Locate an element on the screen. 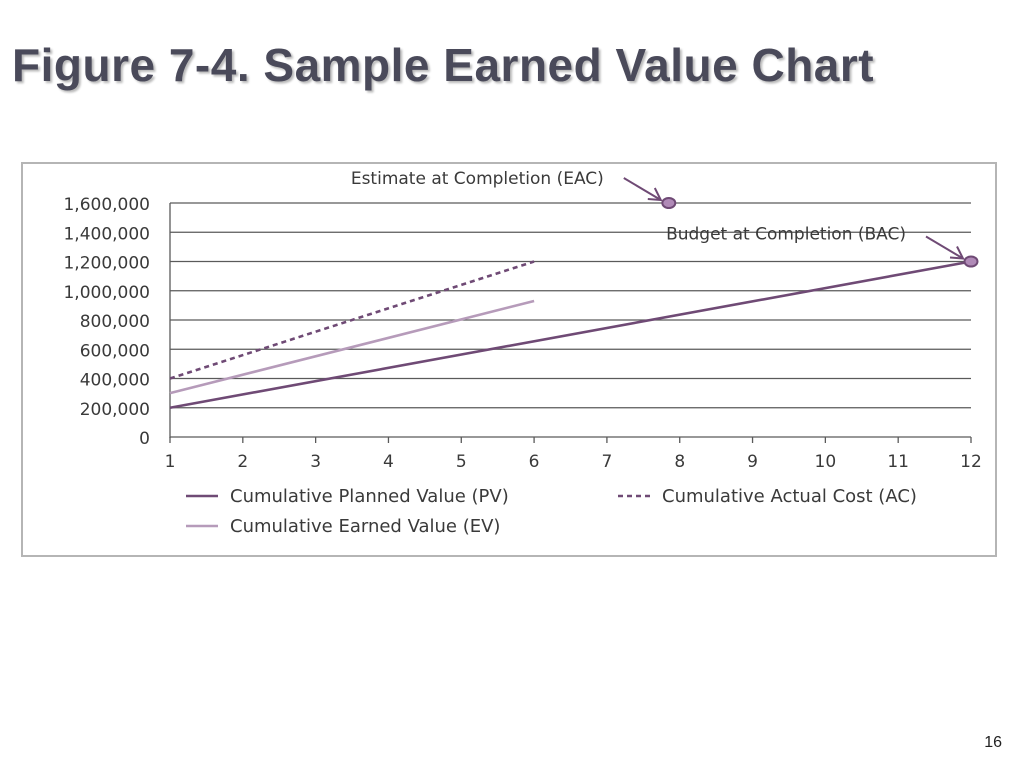 This screenshot has height=768, width=1024. bac-marker is located at coordinates (971, 261).